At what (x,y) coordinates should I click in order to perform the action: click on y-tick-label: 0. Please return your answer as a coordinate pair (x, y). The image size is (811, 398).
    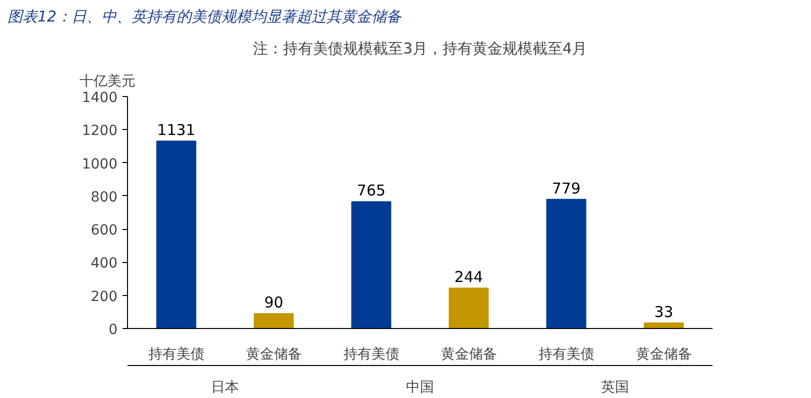
    Looking at the image, I should click on (113, 330).